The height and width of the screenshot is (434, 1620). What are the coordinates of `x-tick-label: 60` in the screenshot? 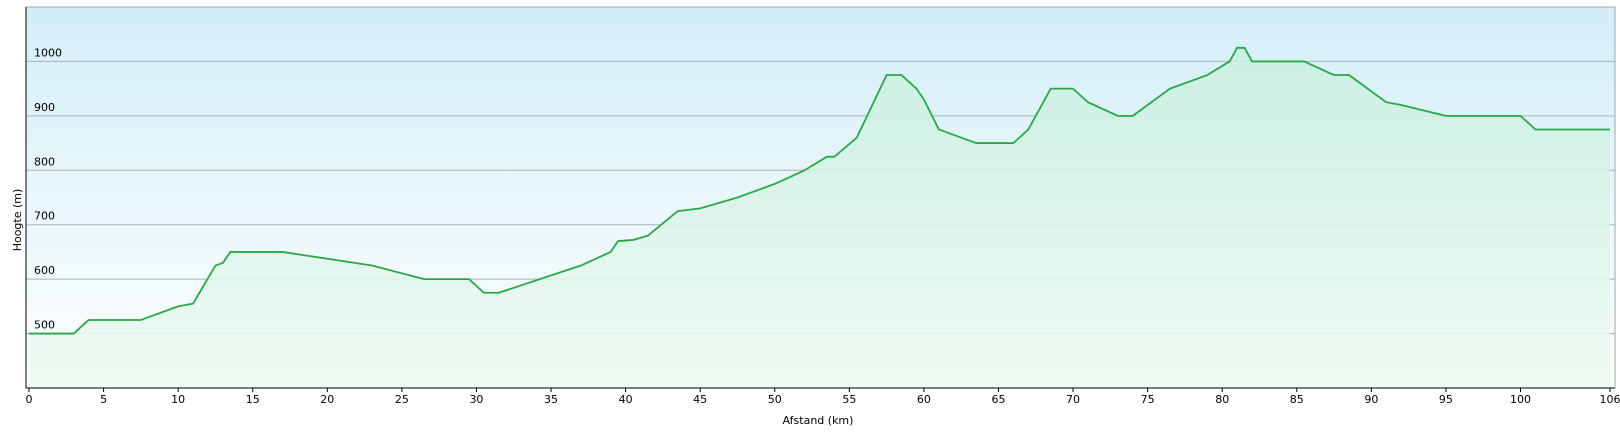 It's located at (924, 399).